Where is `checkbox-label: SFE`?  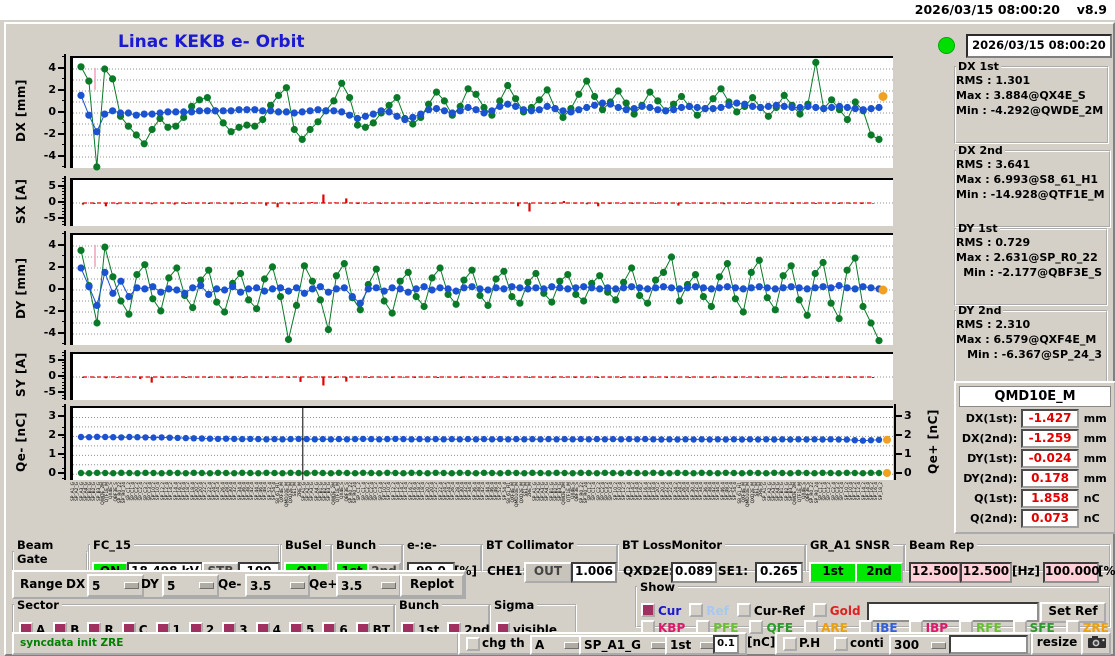
checkbox-label: SFE is located at coordinates (1042, 628).